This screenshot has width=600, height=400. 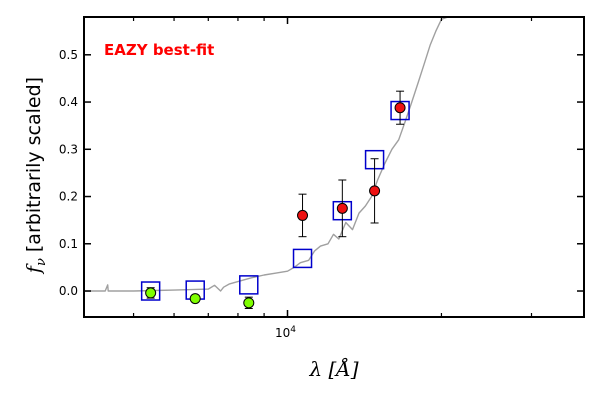 What do you see at coordinates (159, 50) in the screenshot?
I see `annotation-label: EAZY best-fit` at bounding box center [159, 50].